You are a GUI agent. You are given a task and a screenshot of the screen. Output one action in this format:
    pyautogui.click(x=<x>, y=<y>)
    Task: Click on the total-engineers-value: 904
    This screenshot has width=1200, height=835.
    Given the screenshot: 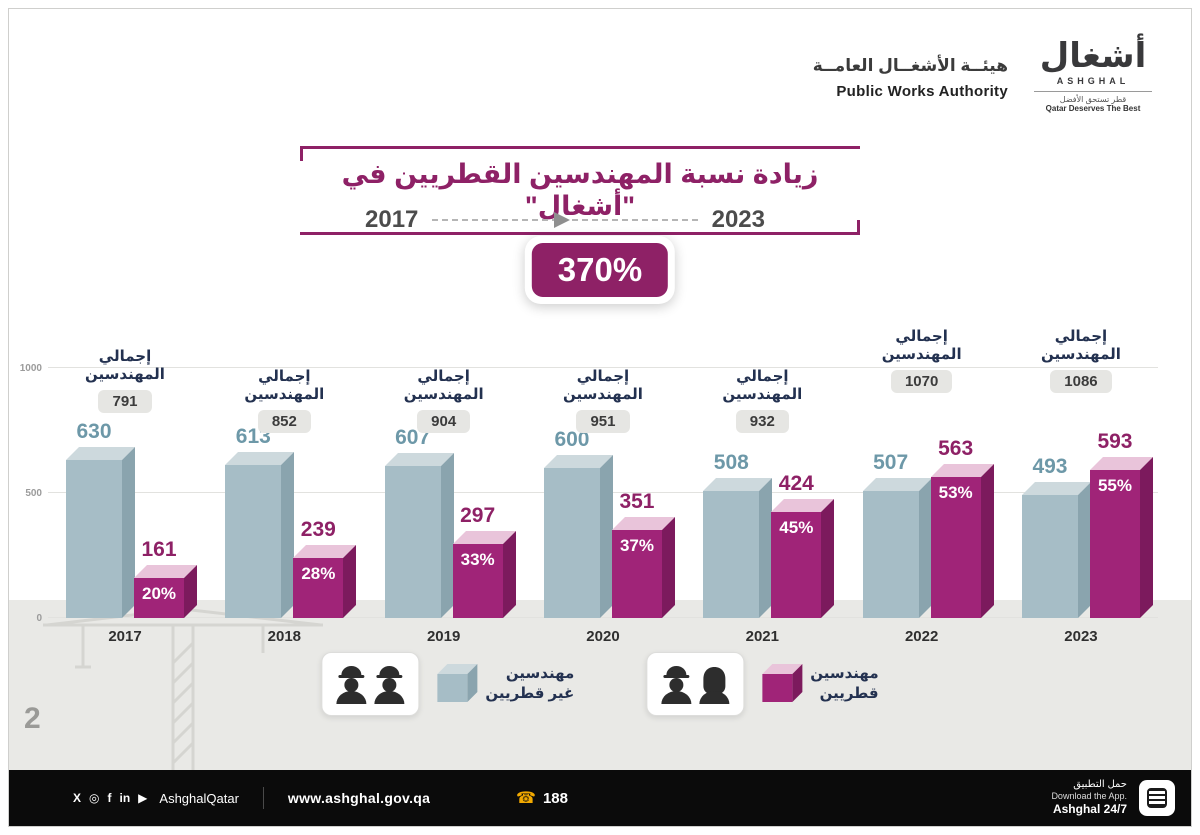 What is the action you would take?
    pyautogui.click(x=444, y=421)
    